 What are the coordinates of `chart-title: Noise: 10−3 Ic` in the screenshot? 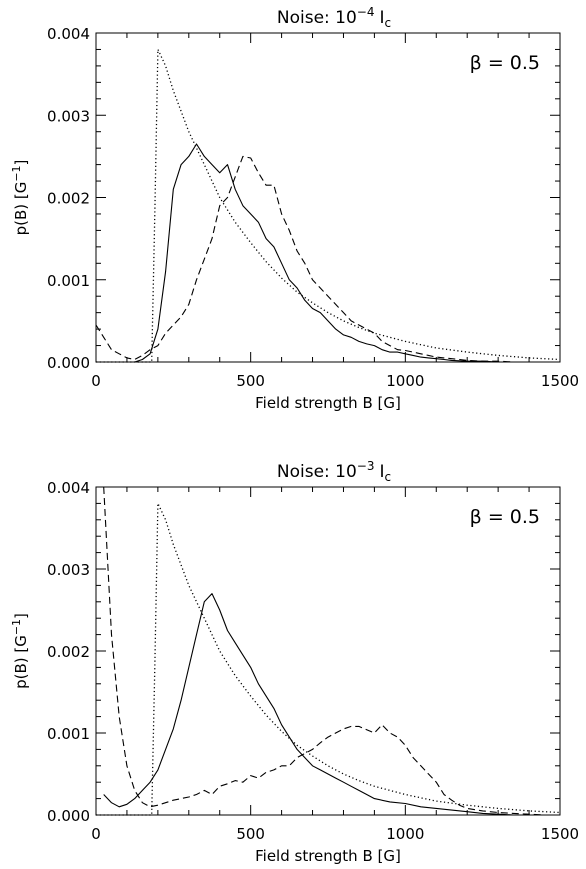 It's located at (334, 471).